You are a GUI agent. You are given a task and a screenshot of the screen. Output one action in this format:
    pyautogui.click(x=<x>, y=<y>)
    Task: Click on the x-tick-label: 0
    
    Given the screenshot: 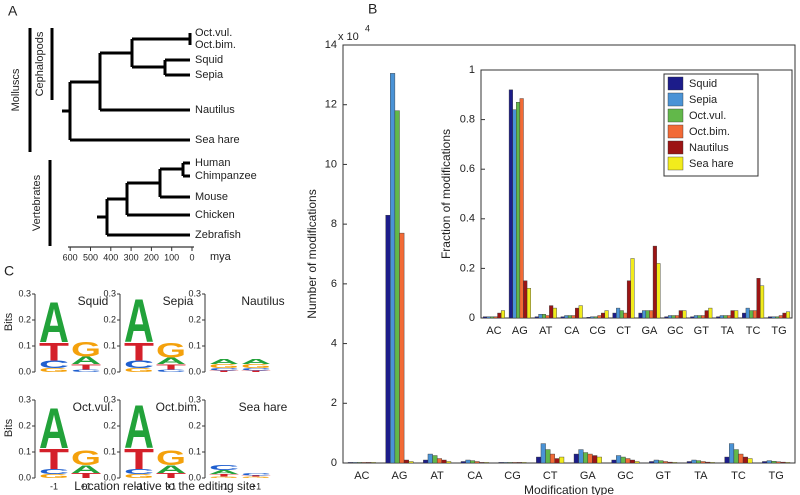 What is the action you would take?
    pyautogui.click(x=191, y=257)
    